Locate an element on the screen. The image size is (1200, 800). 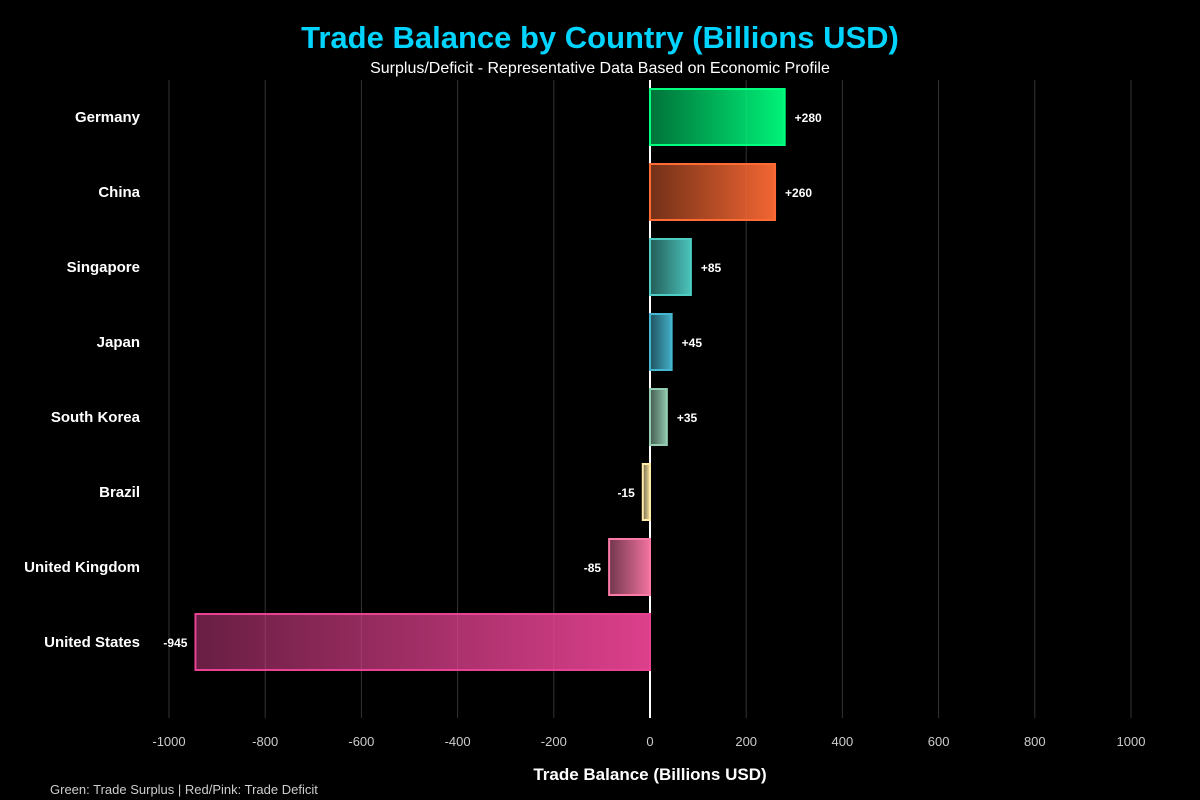
x-tick-label: -1000 is located at coordinates (168, 741).